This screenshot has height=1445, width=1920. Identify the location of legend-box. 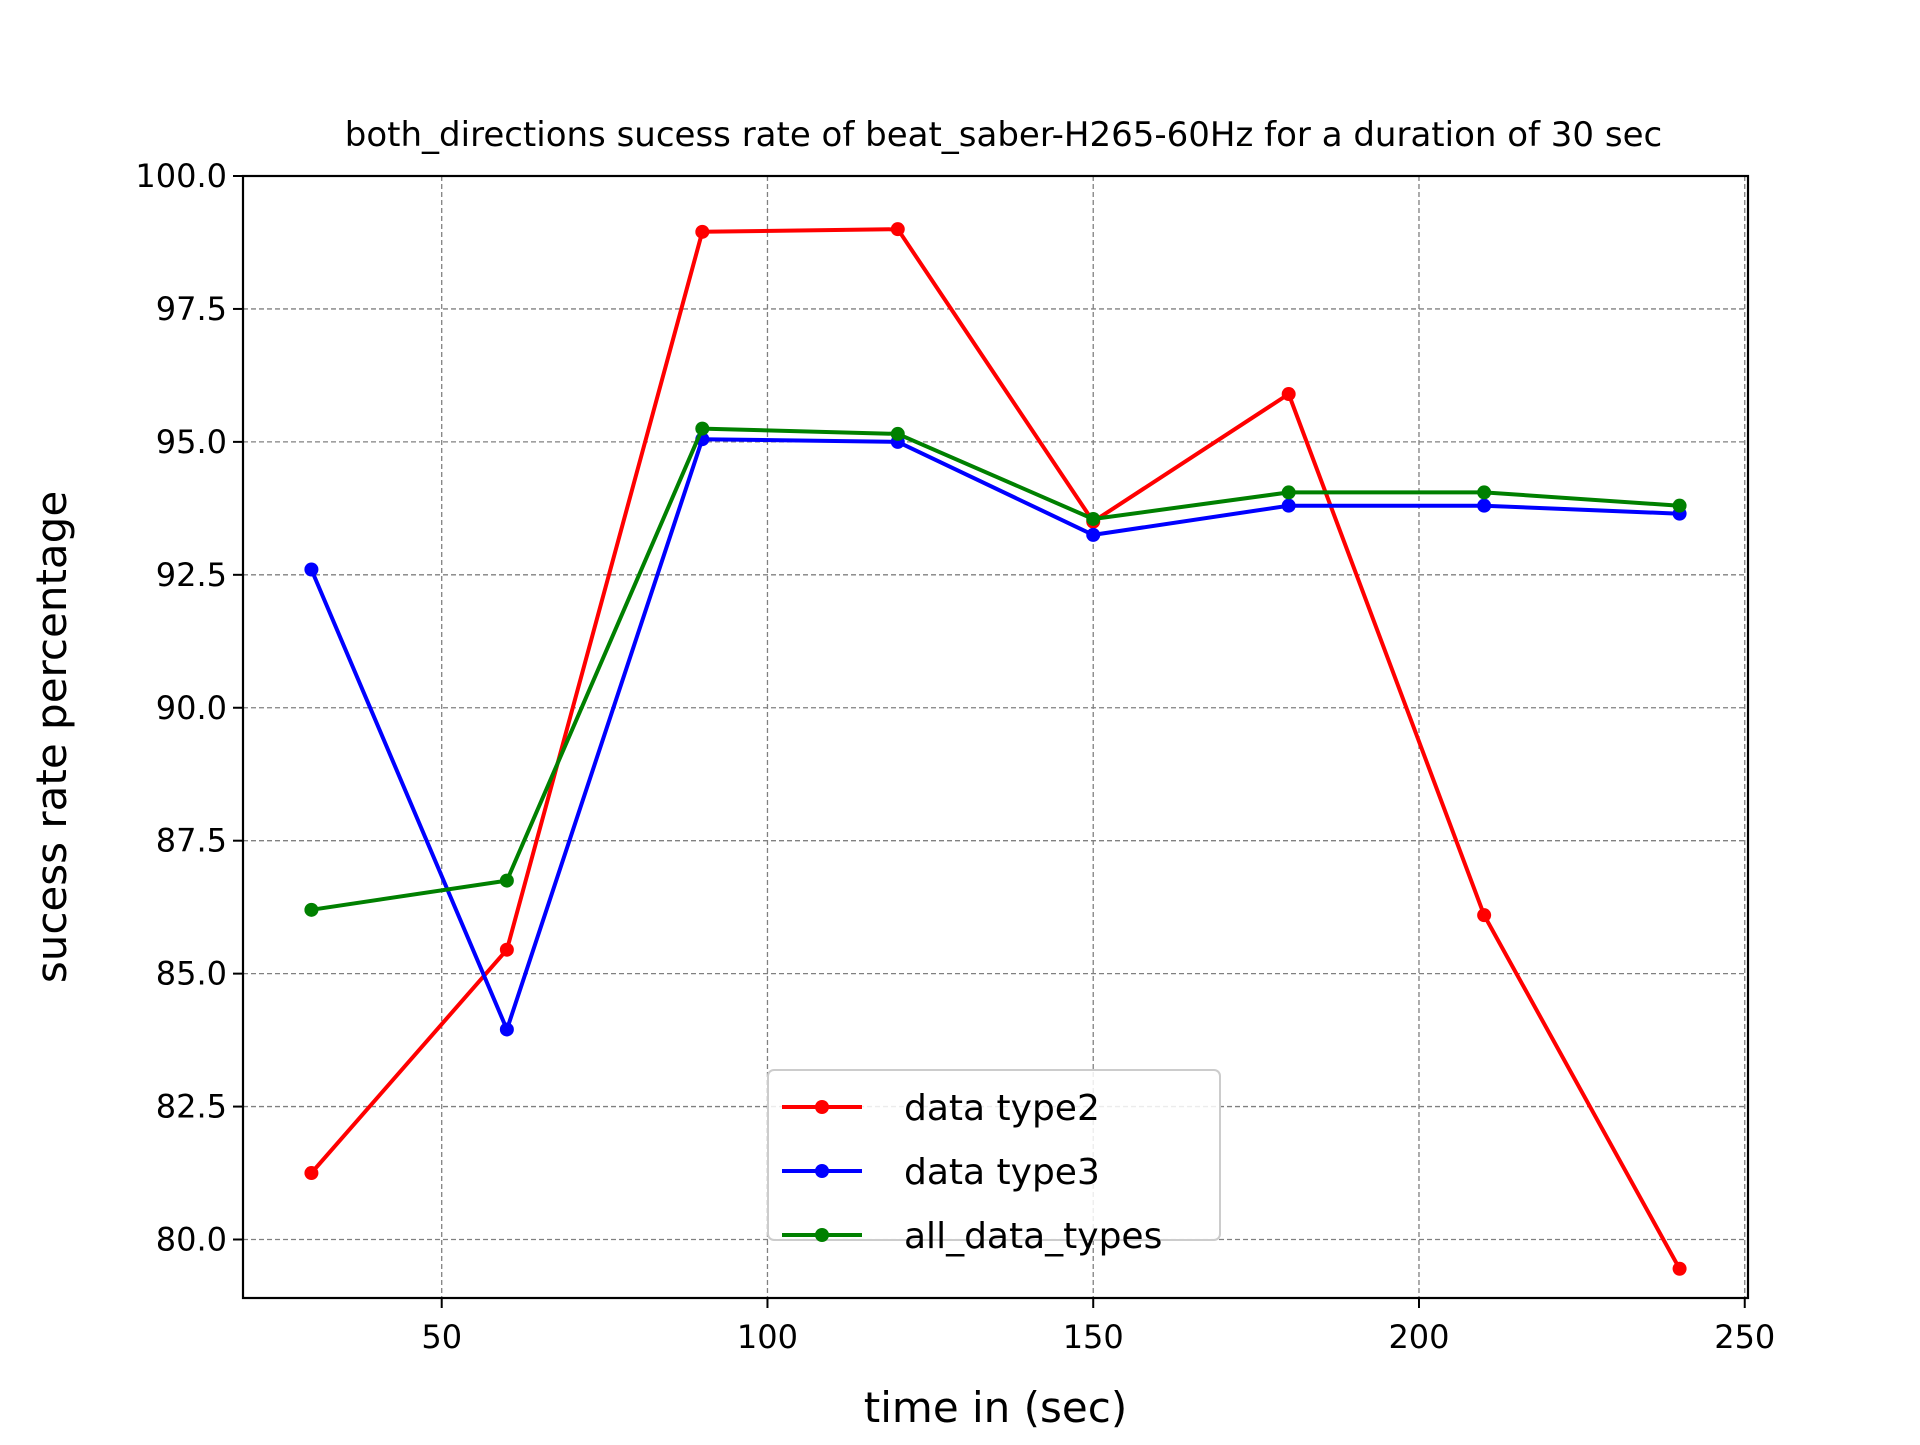
(994, 1155).